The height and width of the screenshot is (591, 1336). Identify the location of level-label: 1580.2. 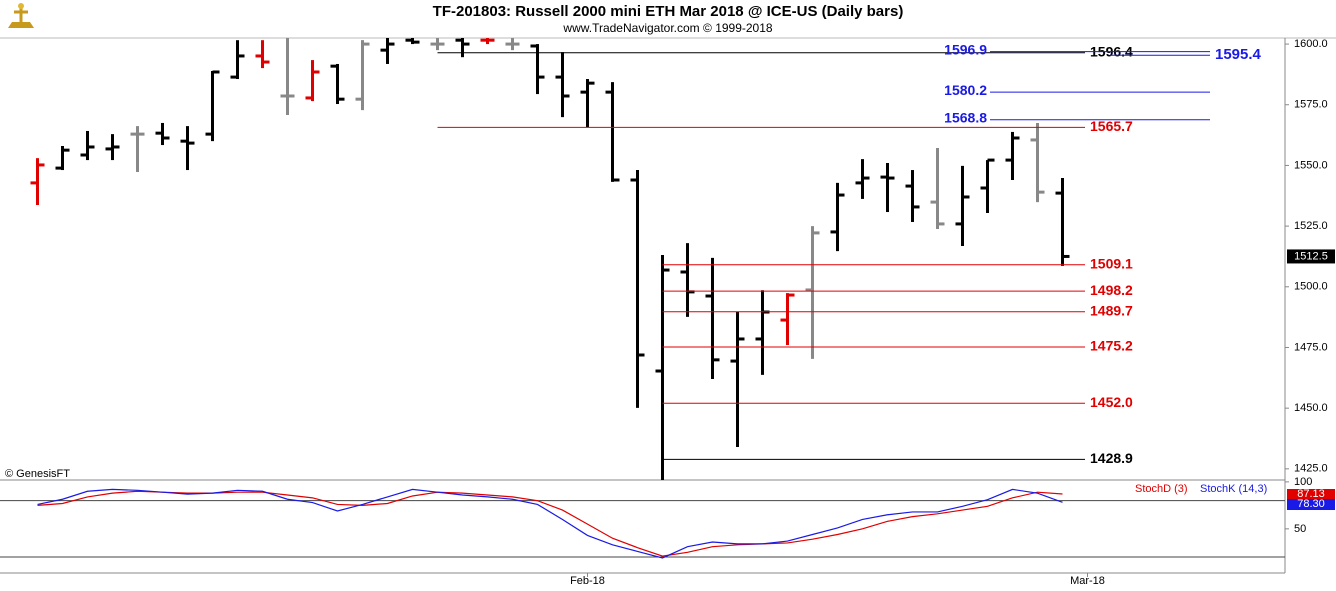
(965, 90).